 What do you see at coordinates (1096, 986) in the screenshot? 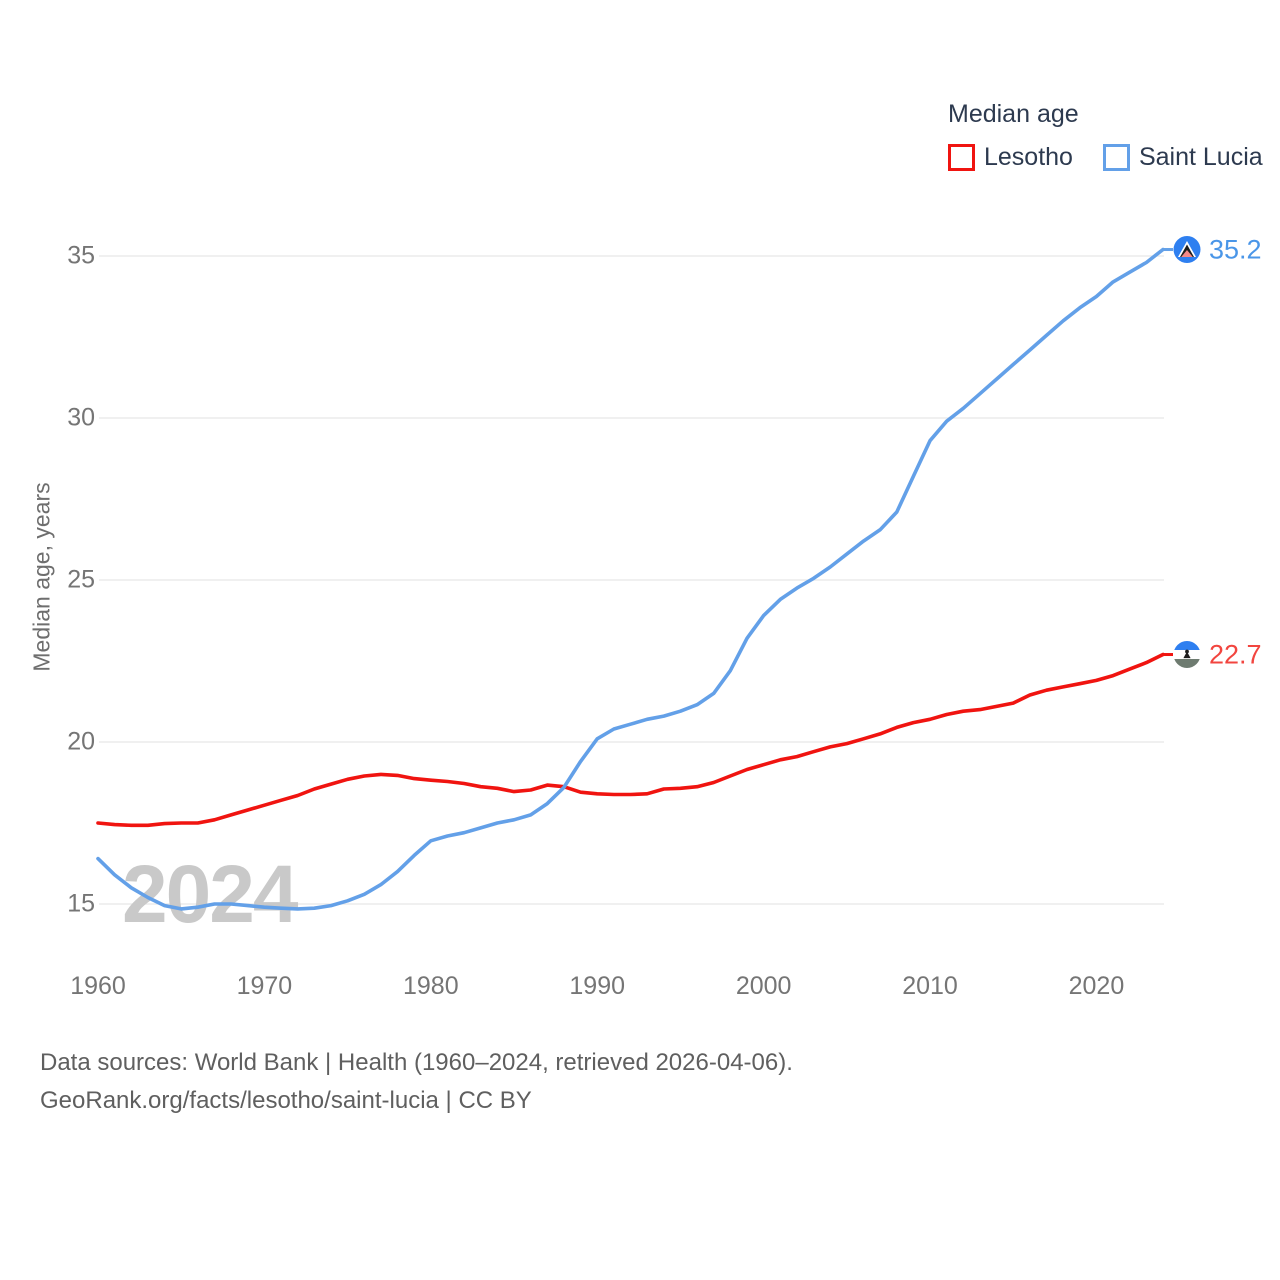
I see `x-tick-label: 2020` at bounding box center [1096, 986].